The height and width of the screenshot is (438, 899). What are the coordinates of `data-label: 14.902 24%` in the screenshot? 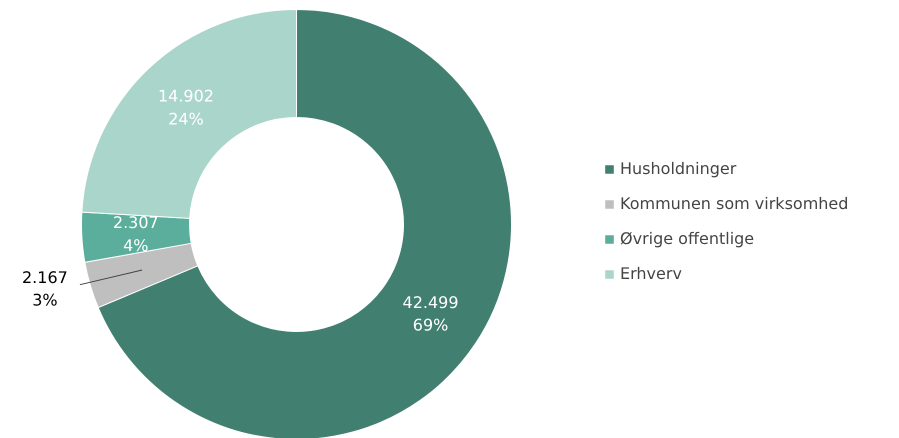 It's located at (186, 107).